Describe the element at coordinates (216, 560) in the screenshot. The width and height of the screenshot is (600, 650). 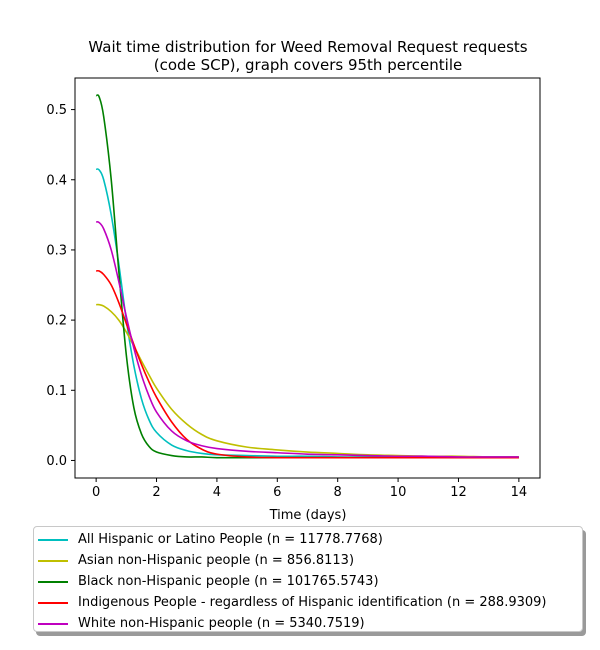
I see `legend-label: Asian non-Hispanic people (n = 856.8113)` at that location.